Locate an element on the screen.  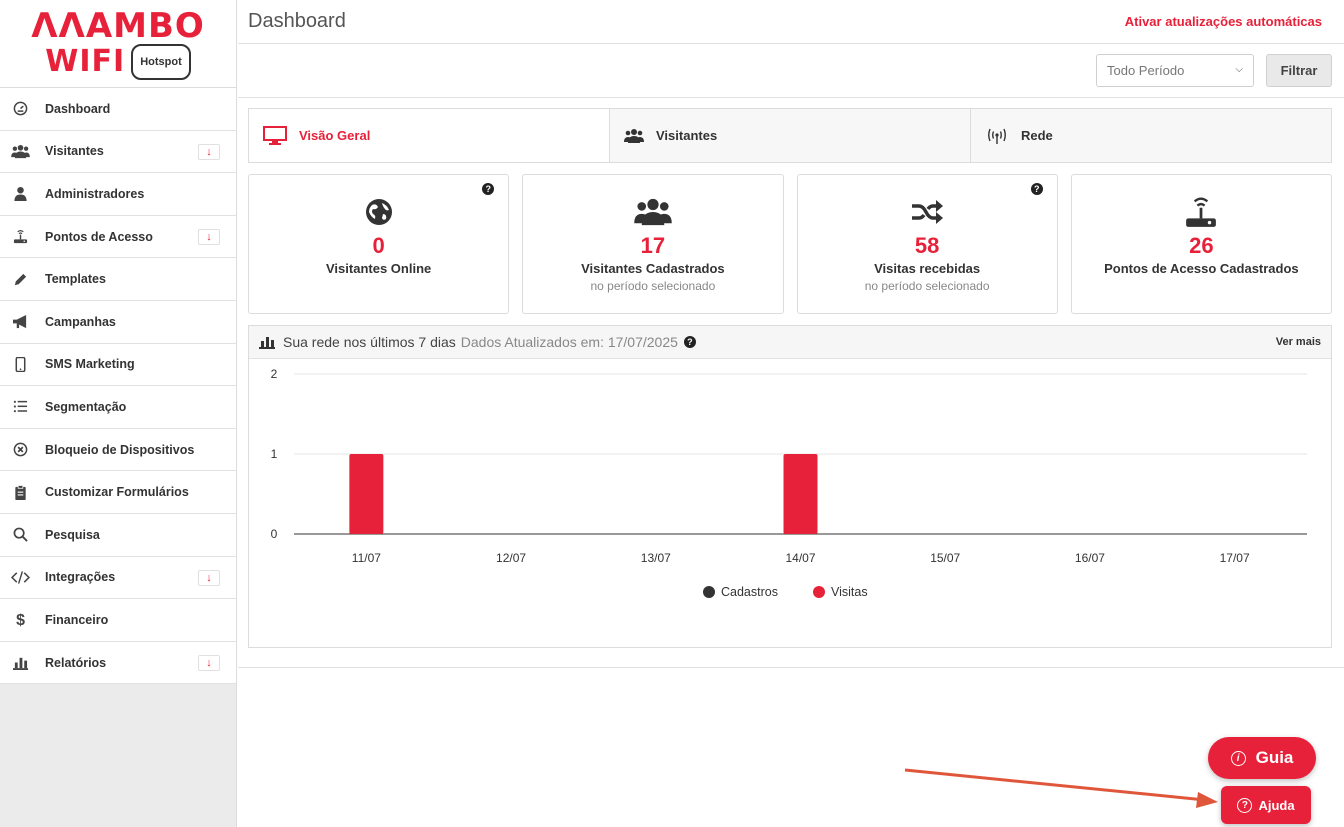
guide-label: Guia is located at coordinates (1274, 757).